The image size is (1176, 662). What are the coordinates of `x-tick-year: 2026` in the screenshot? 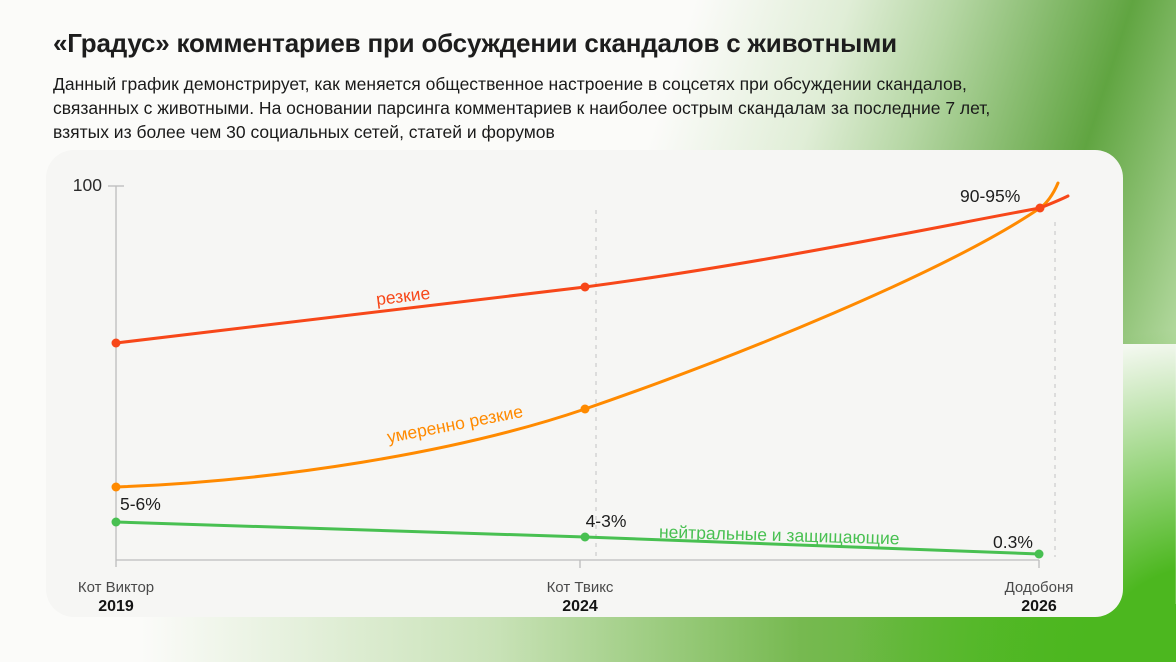 It's located at (1039, 606).